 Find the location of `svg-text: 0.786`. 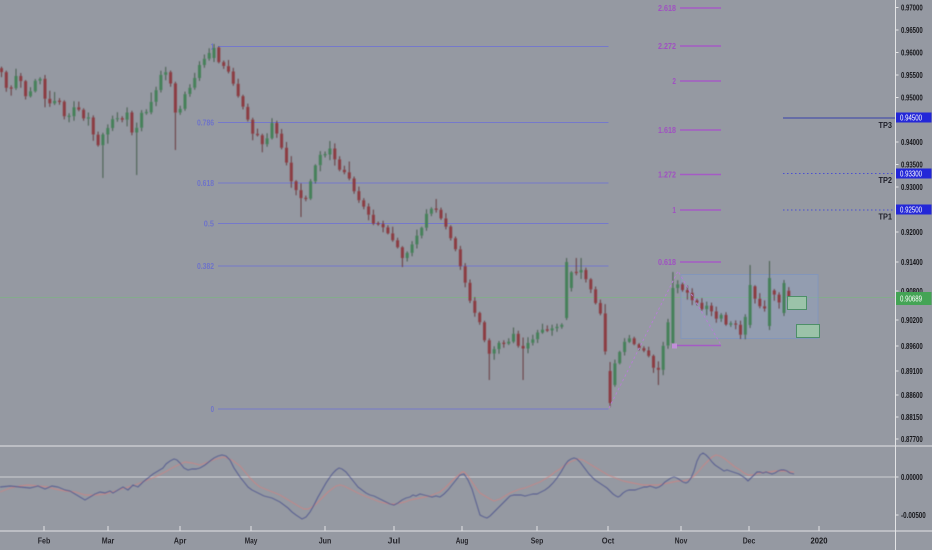

svg-text: 0.786 is located at coordinates (205, 123).